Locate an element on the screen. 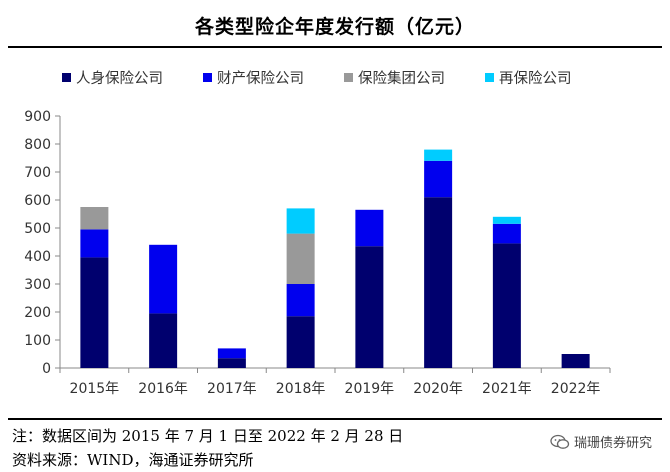 The height and width of the screenshot is (472, 670). source-note: 资料来源：WIND，海通证券研究所 is located at coordinates (133, 460).